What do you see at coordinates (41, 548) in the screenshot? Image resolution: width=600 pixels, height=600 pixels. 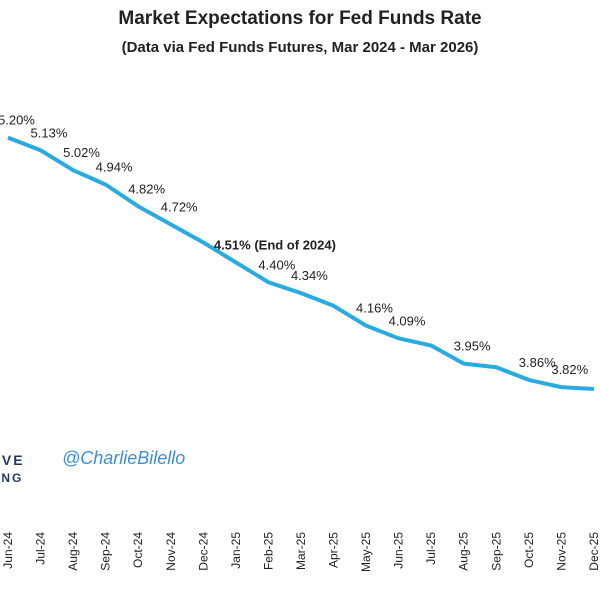 I see `x-tick-label: Jul-24` at bounding box center [41, 548].